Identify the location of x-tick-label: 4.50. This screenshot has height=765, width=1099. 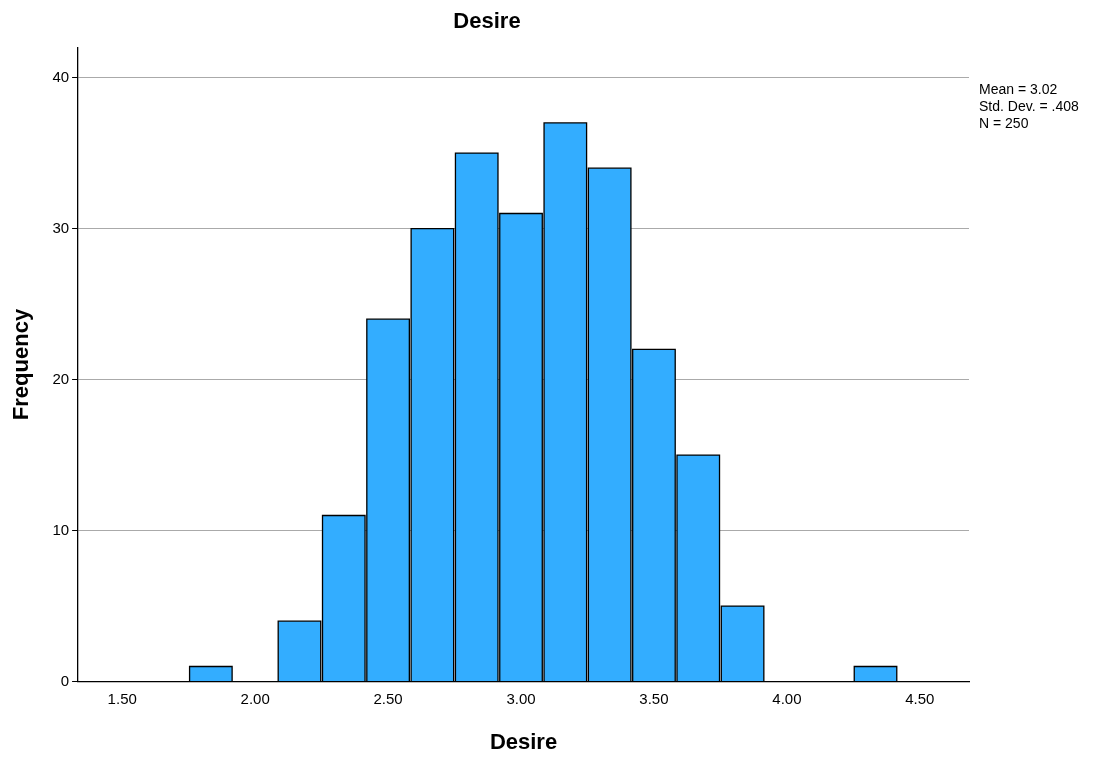
(920, 698).